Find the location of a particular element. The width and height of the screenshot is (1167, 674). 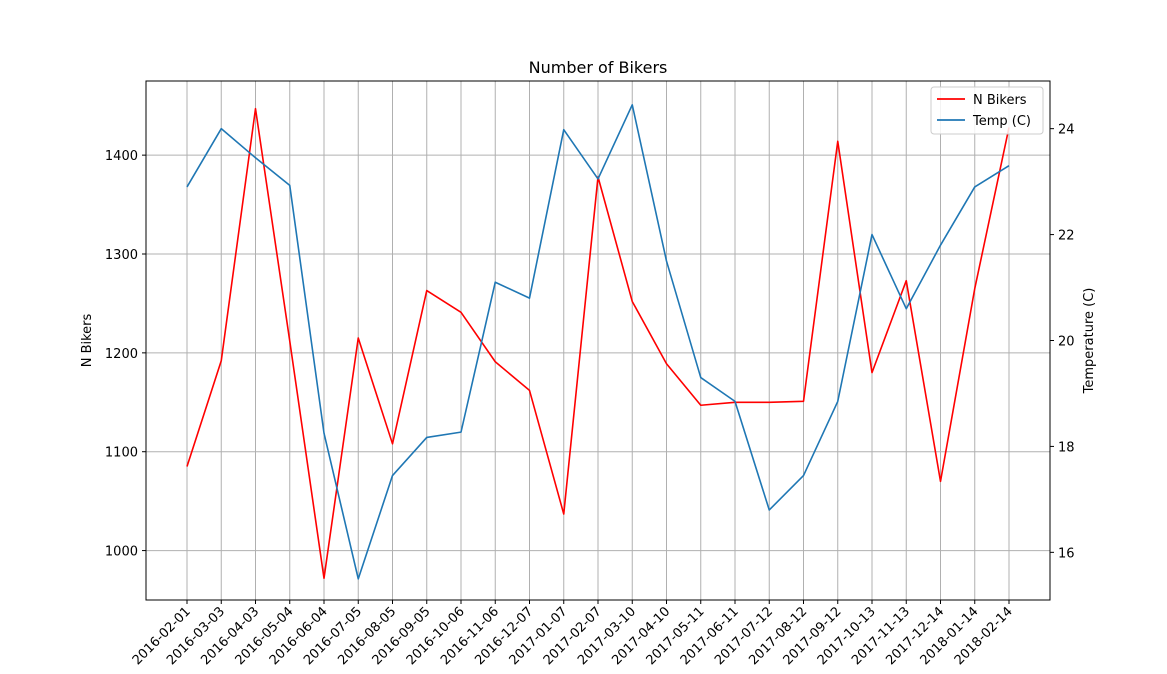

y-right-tick-label: 18 is located at coordinates (1066, 447).